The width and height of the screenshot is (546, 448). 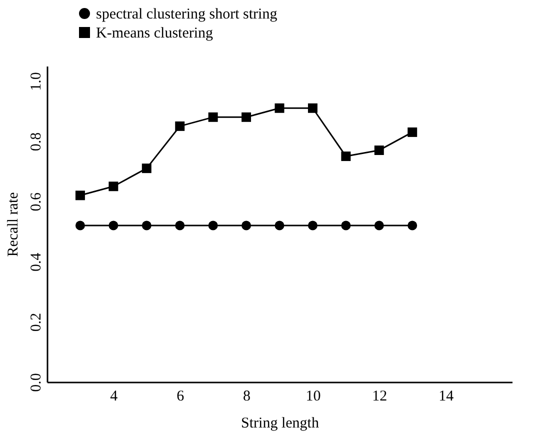 What do you see at coordinates (180, 396) in the screenshot?
I see `x-tick-label: 6` at bounding box center [180, 396].